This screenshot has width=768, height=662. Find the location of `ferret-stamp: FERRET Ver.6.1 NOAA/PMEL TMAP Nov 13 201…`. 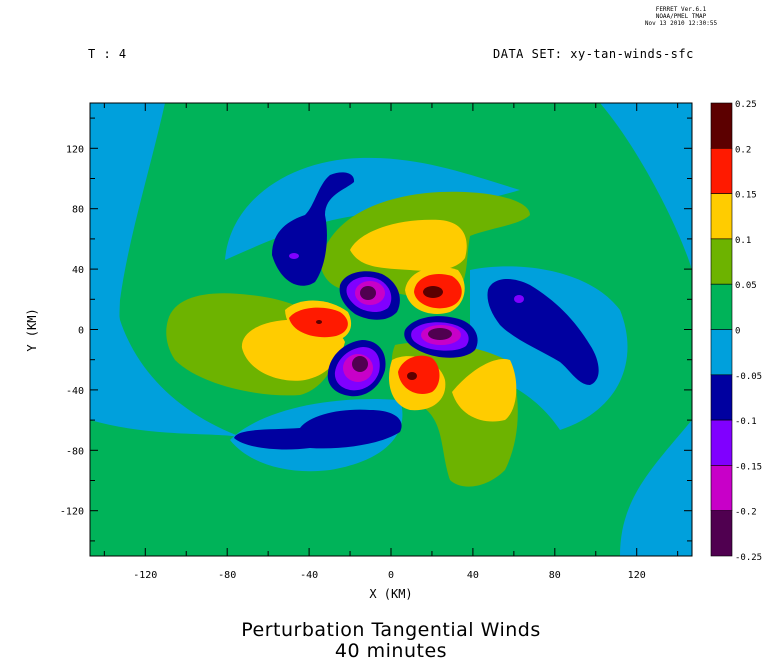

ferret-stamp: FERRET Ver.6.1 NOAA/PMEL TMAP Nov 13 201… is located at coordinates (681, 16).